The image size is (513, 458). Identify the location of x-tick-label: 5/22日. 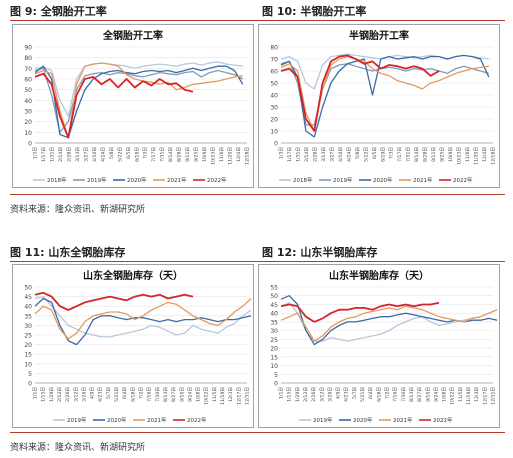
(120, 154).